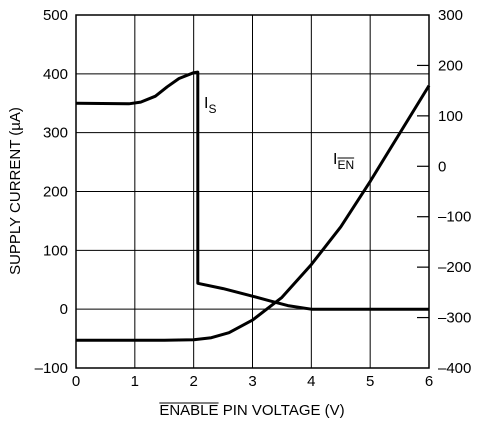 The height and width of the screenshot is (425, 477). What do you see at coordinates (55, 15) in the screenshot?
I see `y-left-tick-label: 500` at bounding box center [55, 15].